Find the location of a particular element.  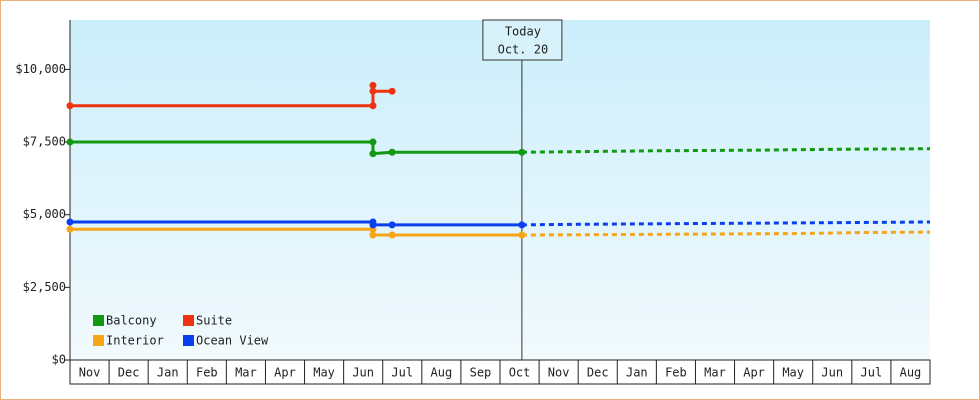

y-tick-label: $0 is located at coordinates (59, 360).